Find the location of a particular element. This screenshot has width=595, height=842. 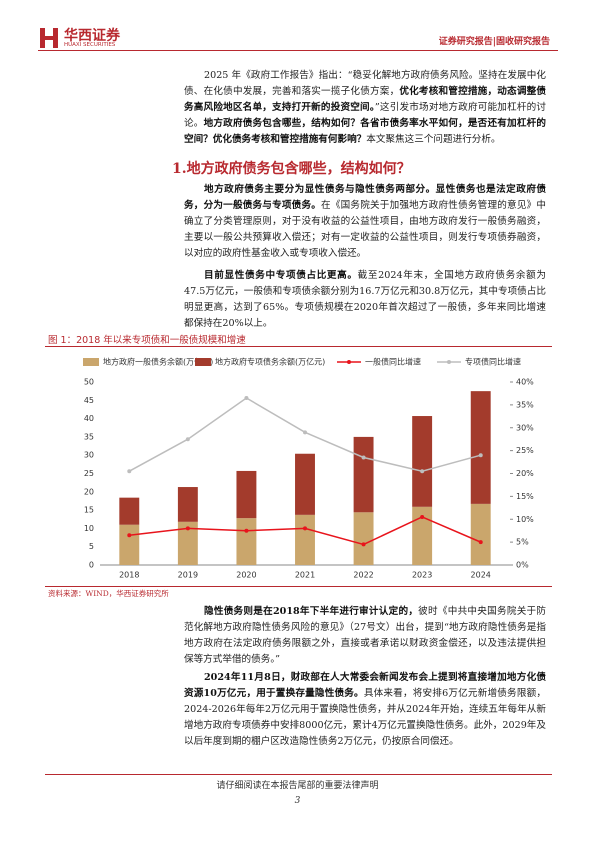

y-tick-label: 50 is located at coordinates (89, 382).